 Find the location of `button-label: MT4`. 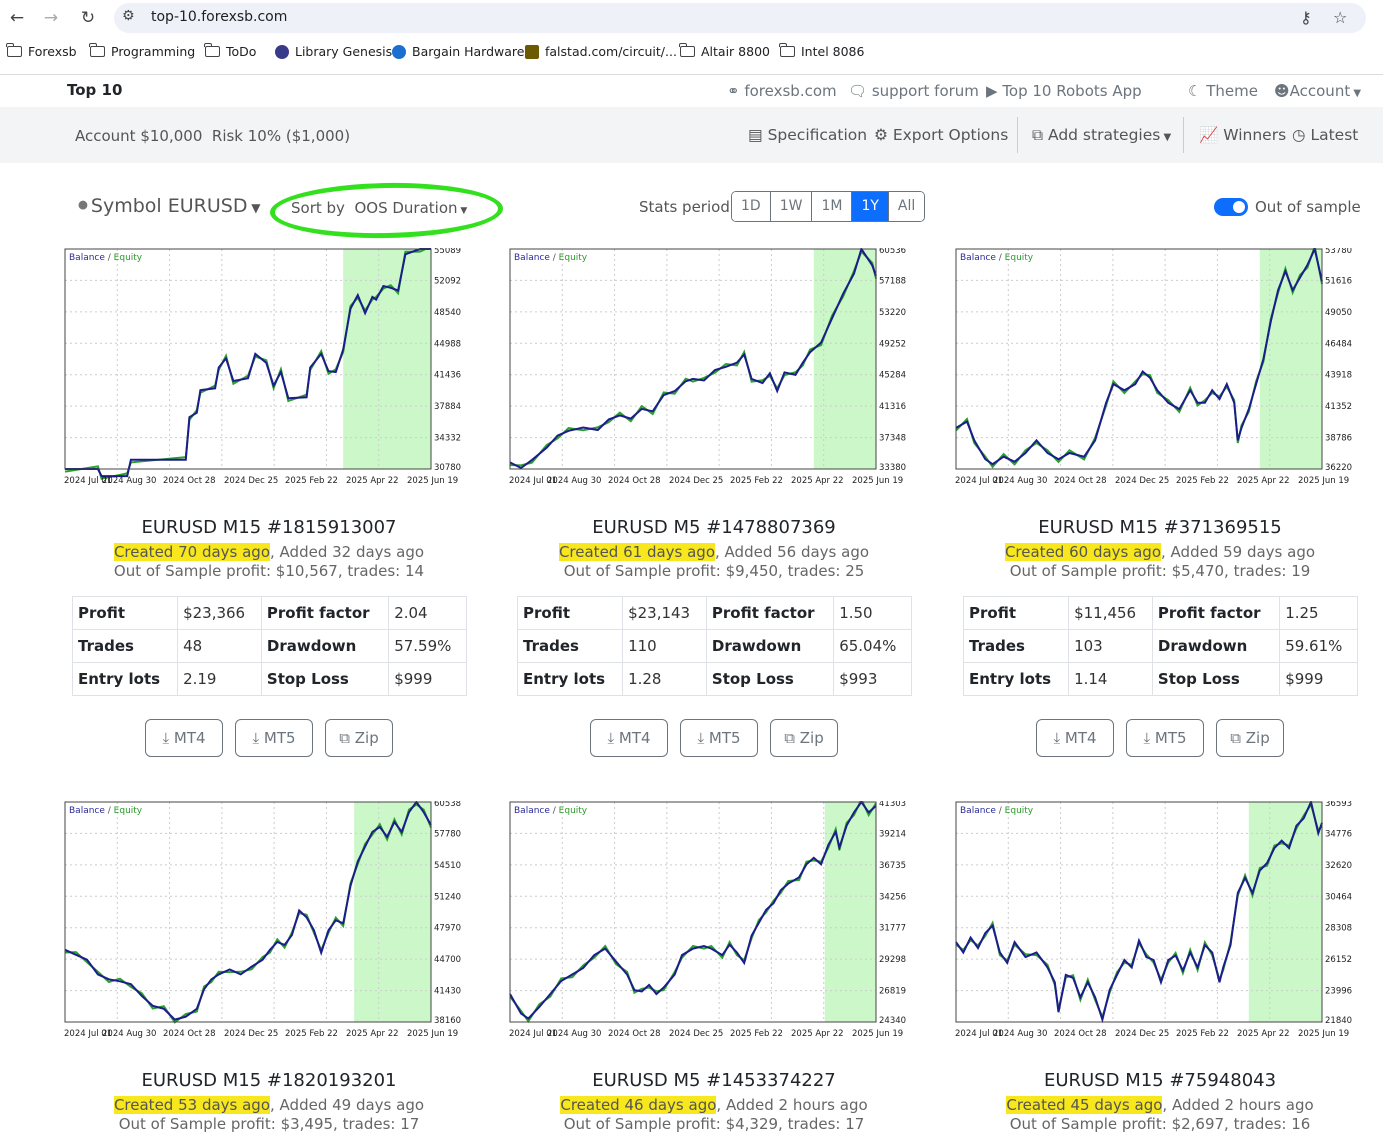

button-label: MT4 is located at coordinates (1080, 738).